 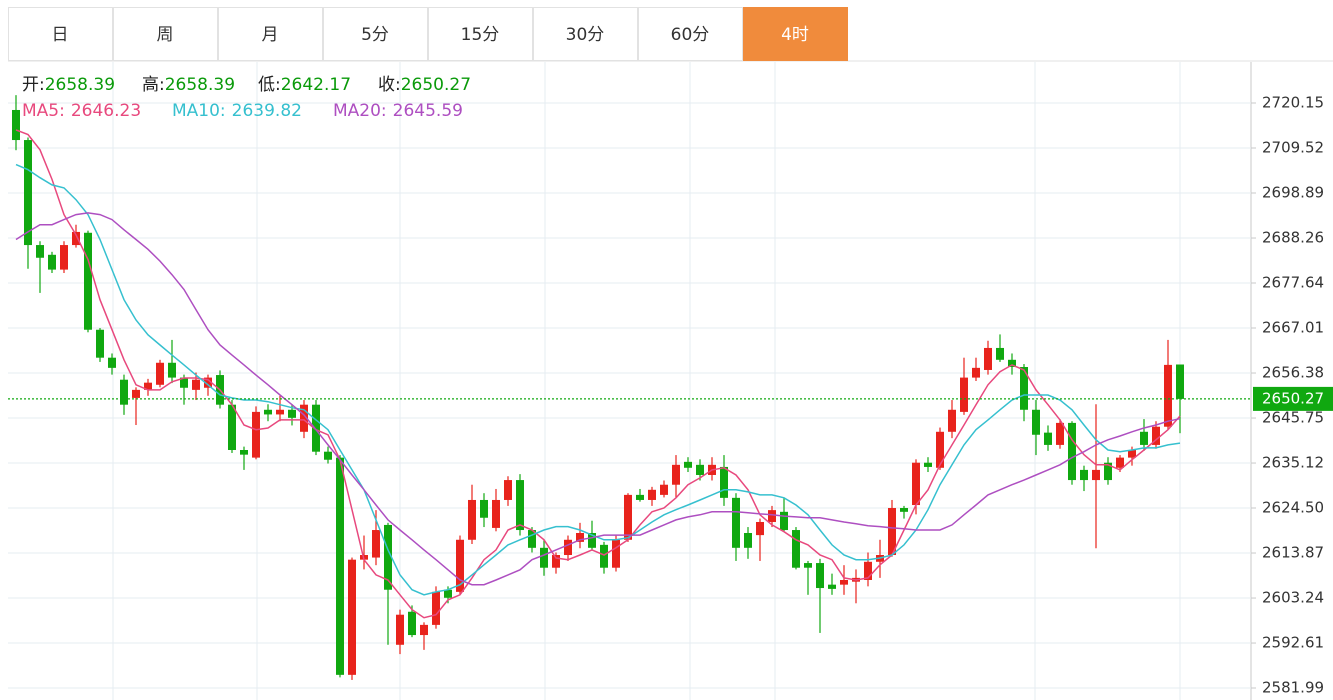 I want to click on y-tick-label: 2720.15, so click(x=1293, y=102).